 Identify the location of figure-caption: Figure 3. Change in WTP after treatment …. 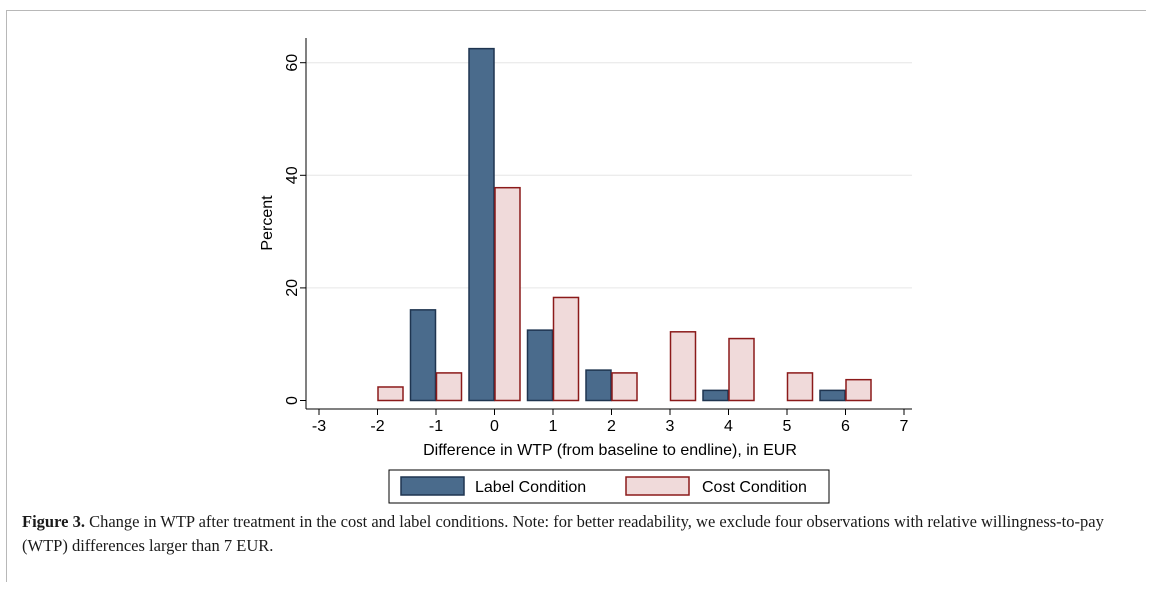
(577, 534).